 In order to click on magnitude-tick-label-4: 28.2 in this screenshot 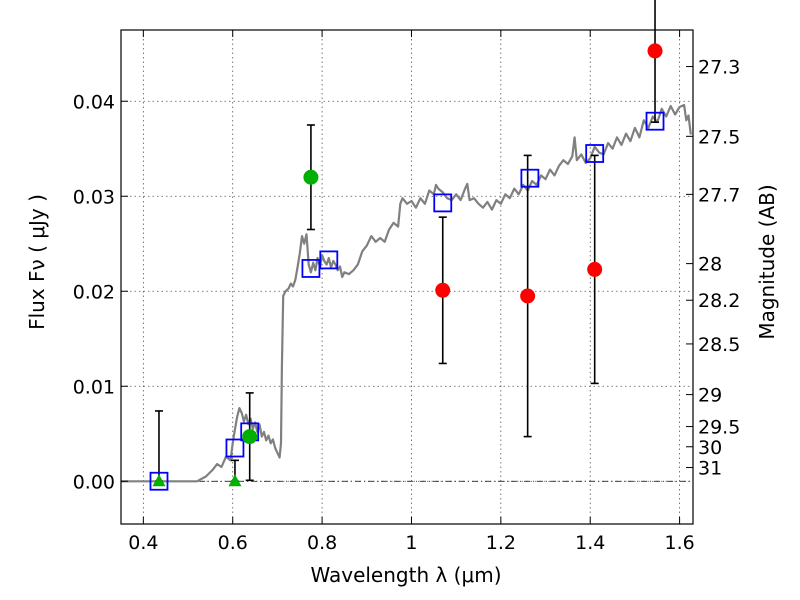, I will do `click(719, 301)`.